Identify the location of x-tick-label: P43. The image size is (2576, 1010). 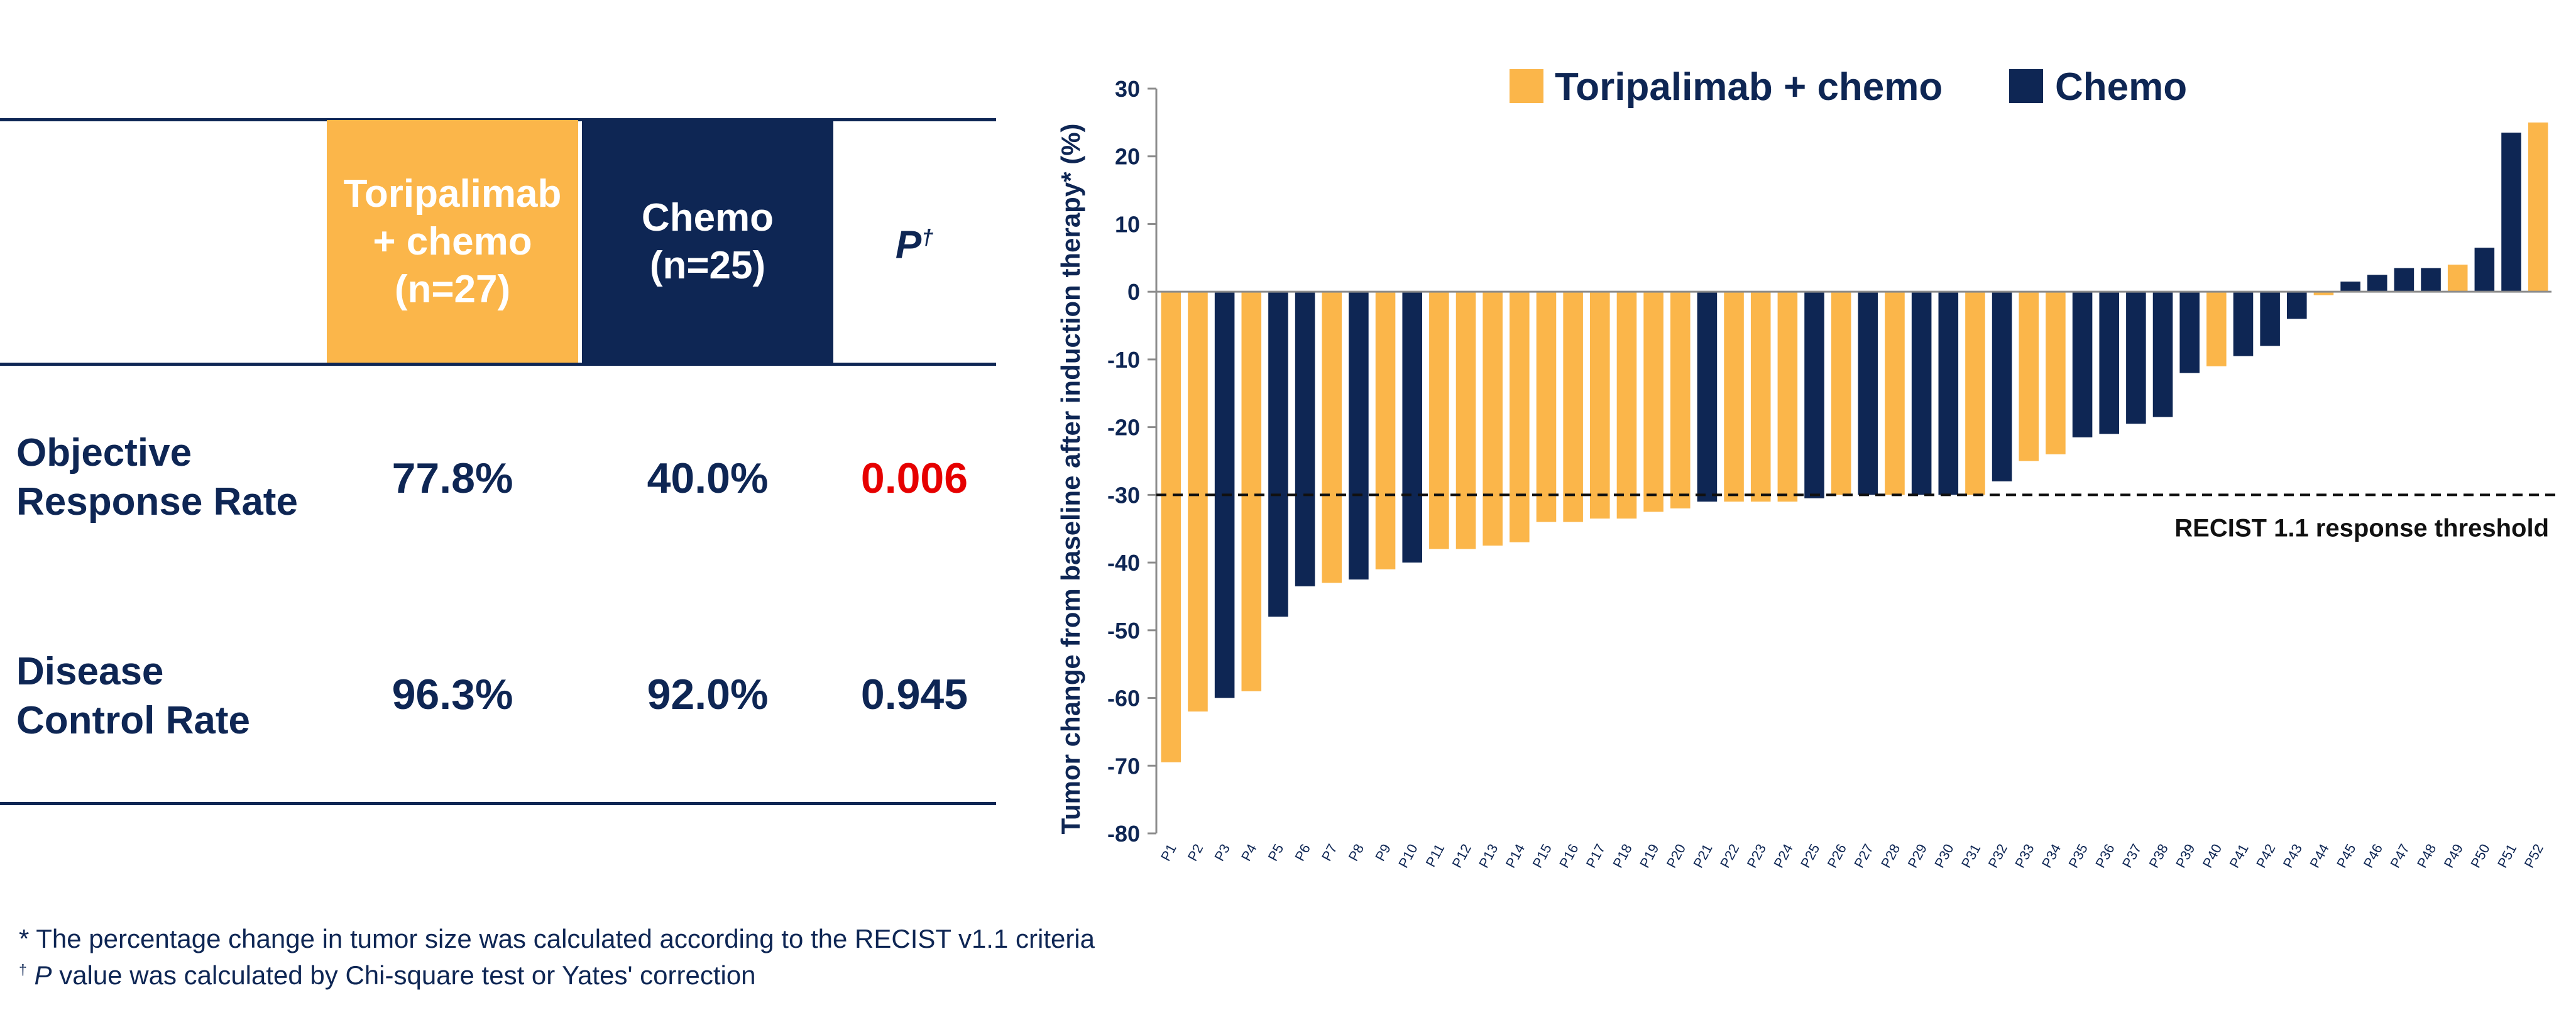
(2292, 856).